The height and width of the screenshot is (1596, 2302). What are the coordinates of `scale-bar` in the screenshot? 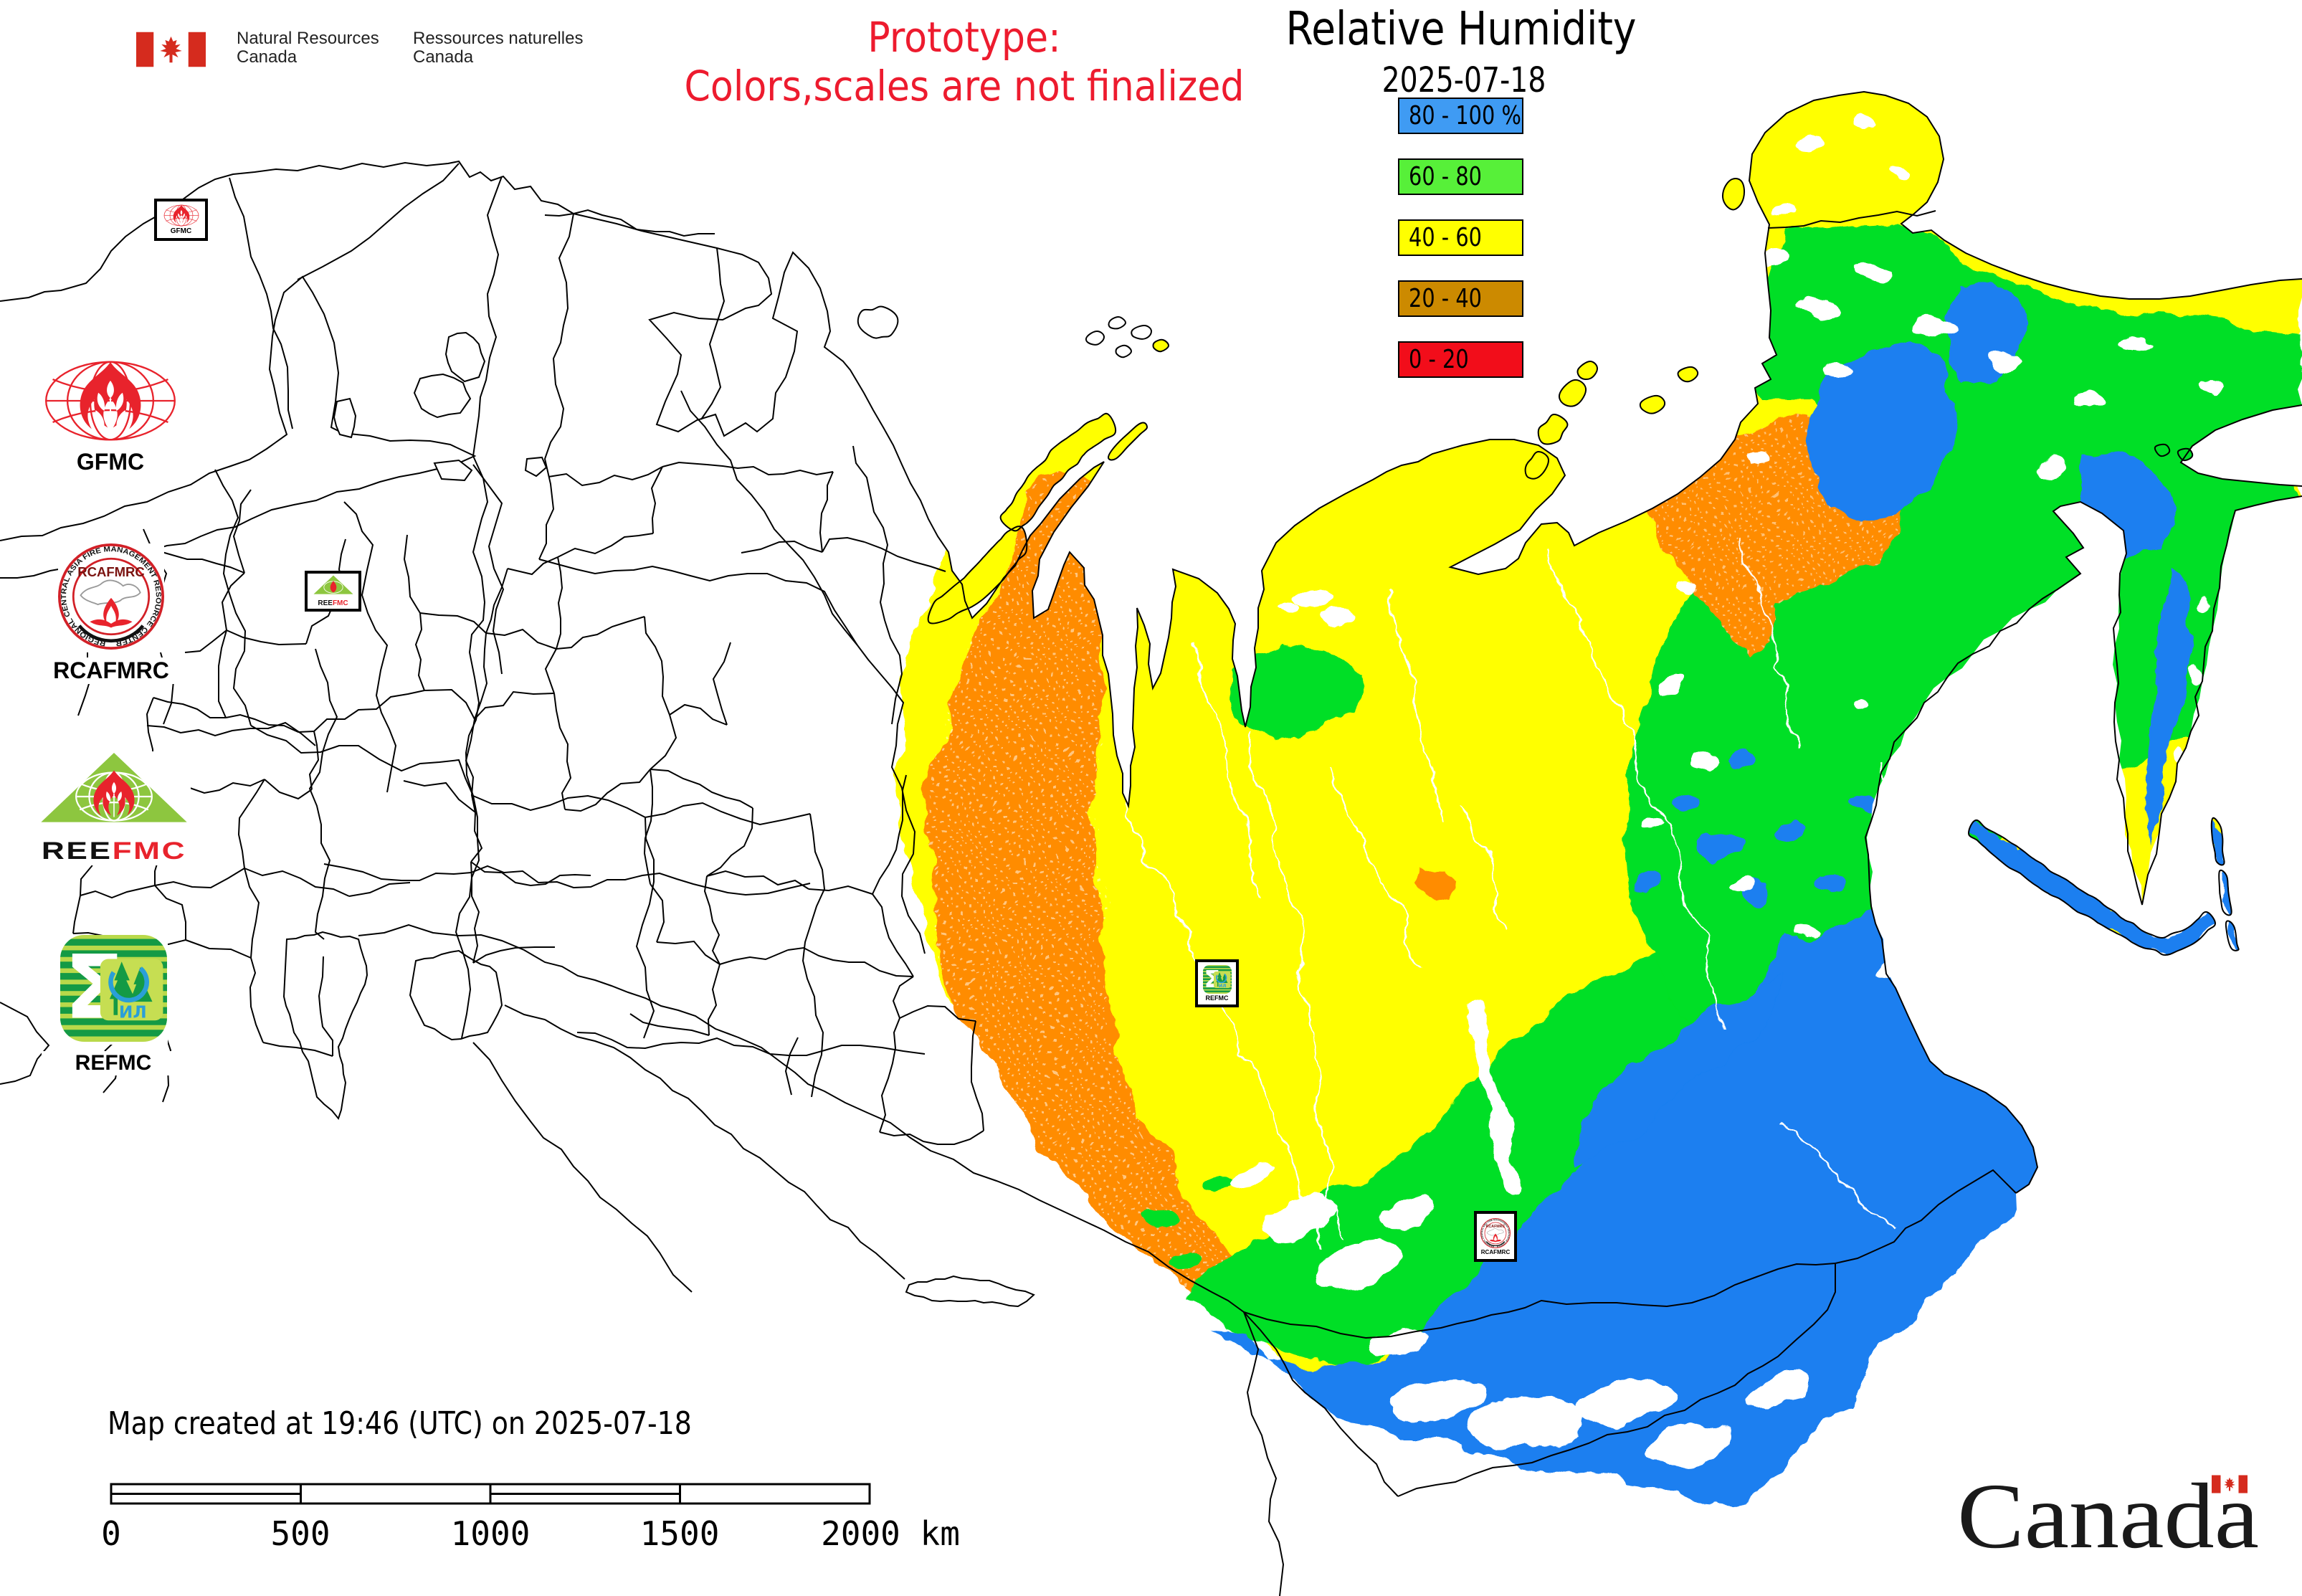 It's located at (490, 1494).